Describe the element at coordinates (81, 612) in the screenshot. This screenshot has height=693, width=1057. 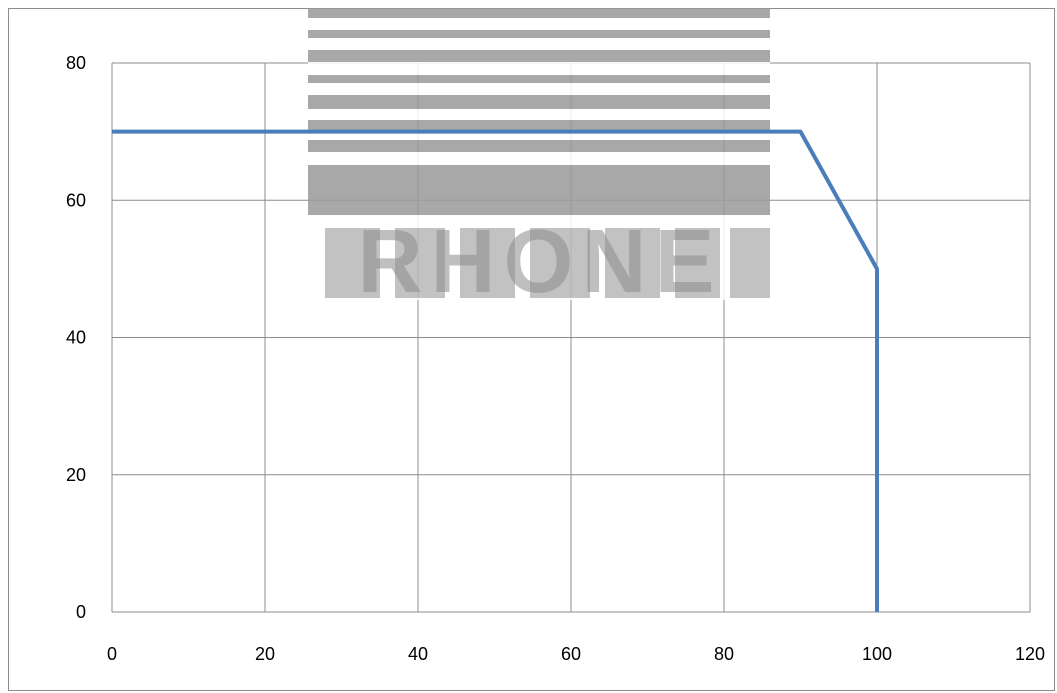
I see `y-tick-label: 0` at that location.